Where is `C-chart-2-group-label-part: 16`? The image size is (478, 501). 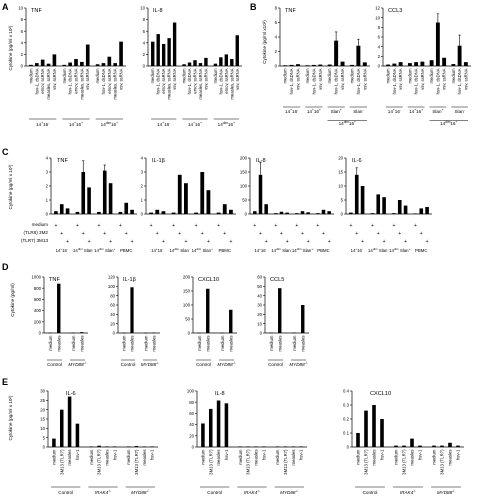 C-chart-2-group-label-part: 16 is located at coordinates (160, 250).